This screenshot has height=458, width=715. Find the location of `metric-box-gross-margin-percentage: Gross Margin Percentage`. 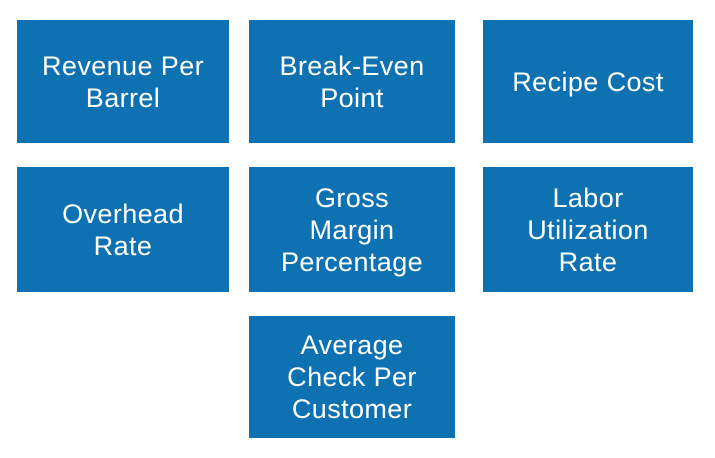

metric-box-gross-margin-percentage: Gross Margin Percentage is located at coordinates (352, 229).